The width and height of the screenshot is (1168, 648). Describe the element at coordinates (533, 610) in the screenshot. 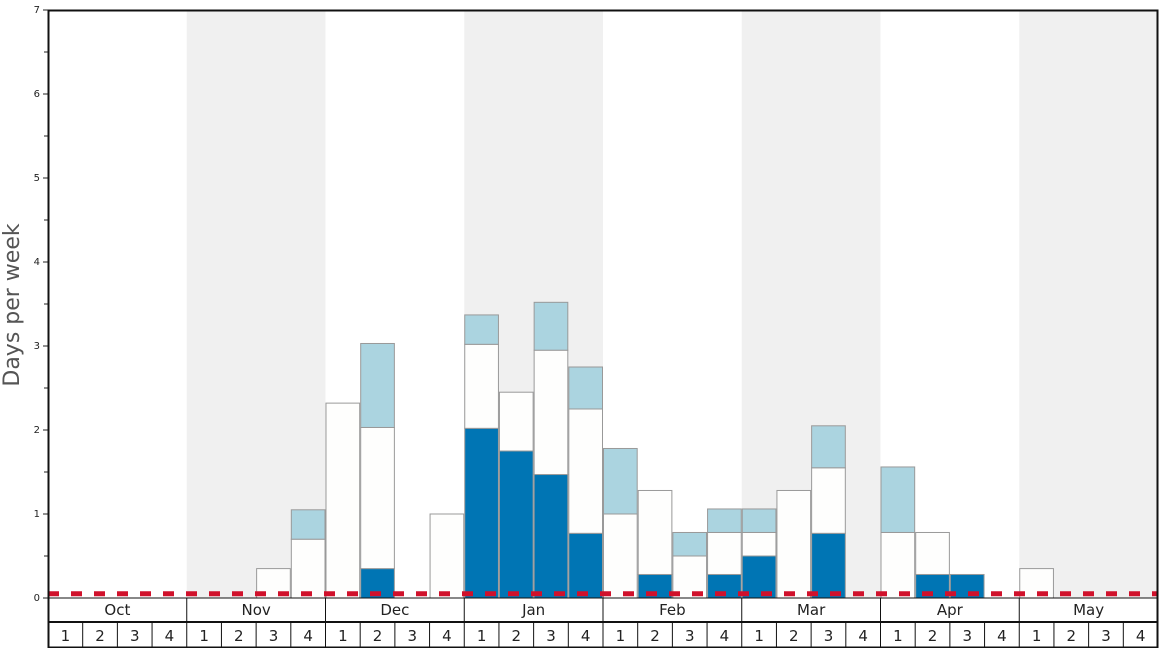

I see `month-label: Jan` at that location.